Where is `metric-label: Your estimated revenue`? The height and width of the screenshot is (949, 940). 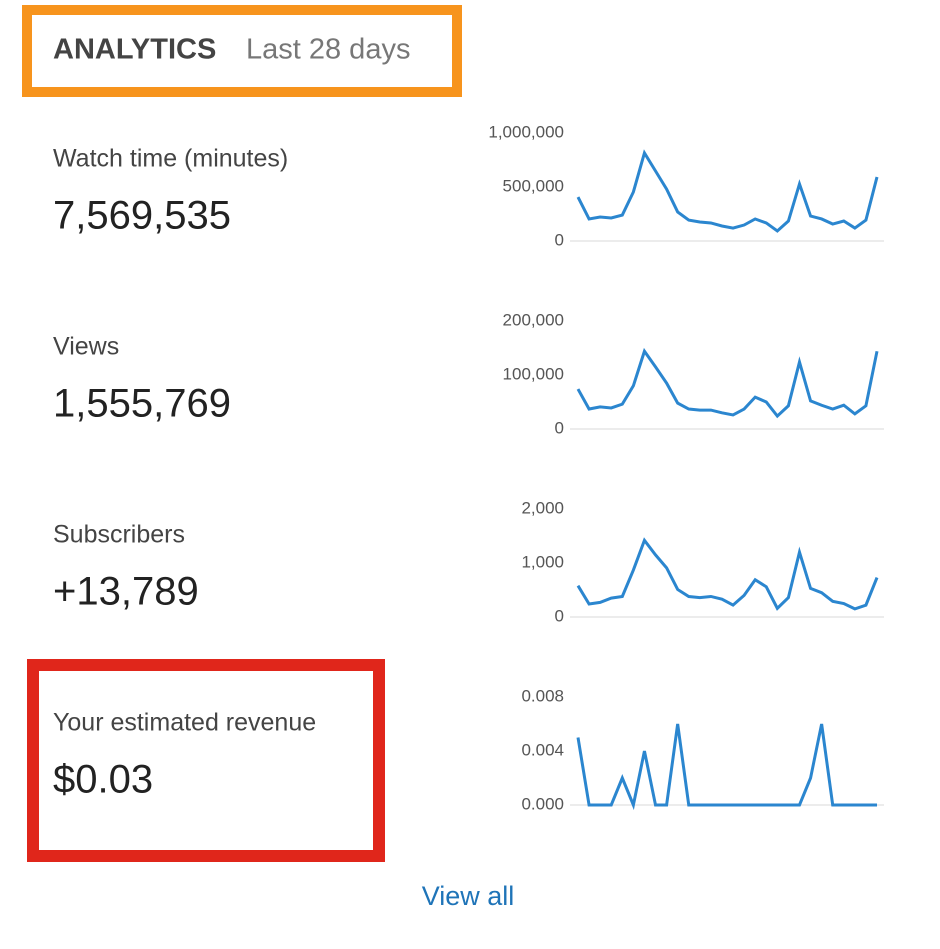 metric-label: Your estimated revenue is located at coordinates (184, 723).